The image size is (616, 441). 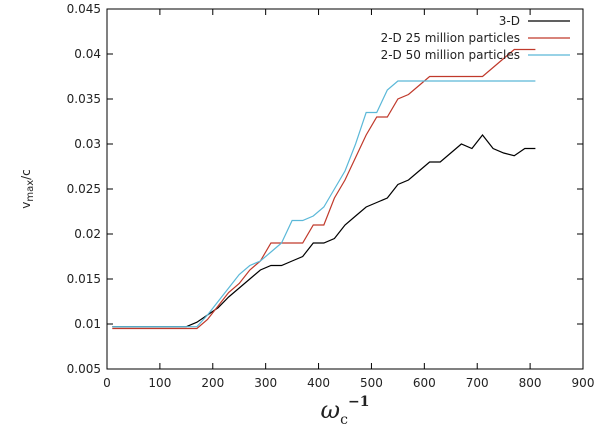 I want to click on y-label-main: v, so click(x=26, y=205).